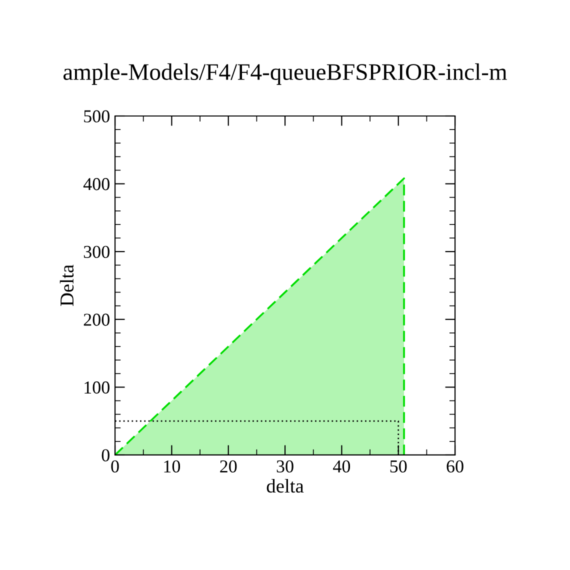 This screenshot has height=570, width=570. What do you see at coordinates (106, 455) in the screenshot?
I see `y-tick-label: 0` at bounding box center [106, 455].